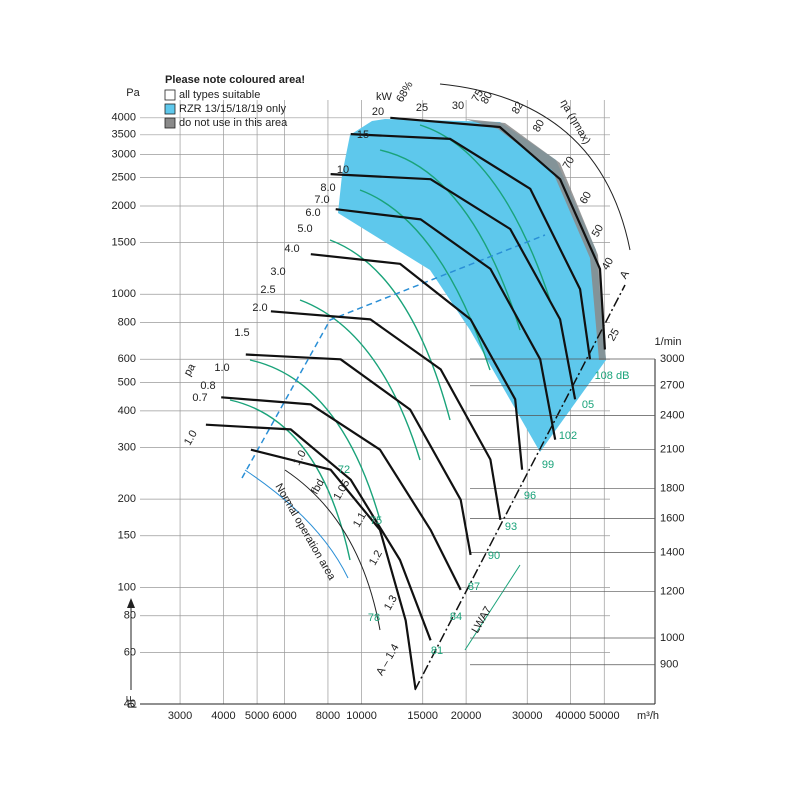  What do you see at coordinates (127, 359) in the screenshot?
I see `y-tick-label: 600` at bounding box center [127, 359].